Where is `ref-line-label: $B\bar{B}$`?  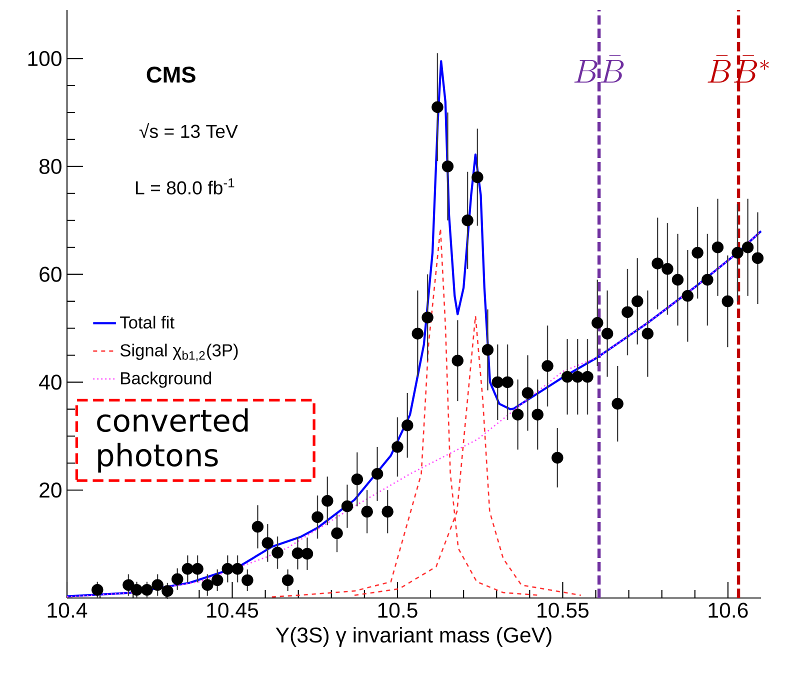
ref-line-label: $B\bar{B}$ is located at coordinates (599, 69).